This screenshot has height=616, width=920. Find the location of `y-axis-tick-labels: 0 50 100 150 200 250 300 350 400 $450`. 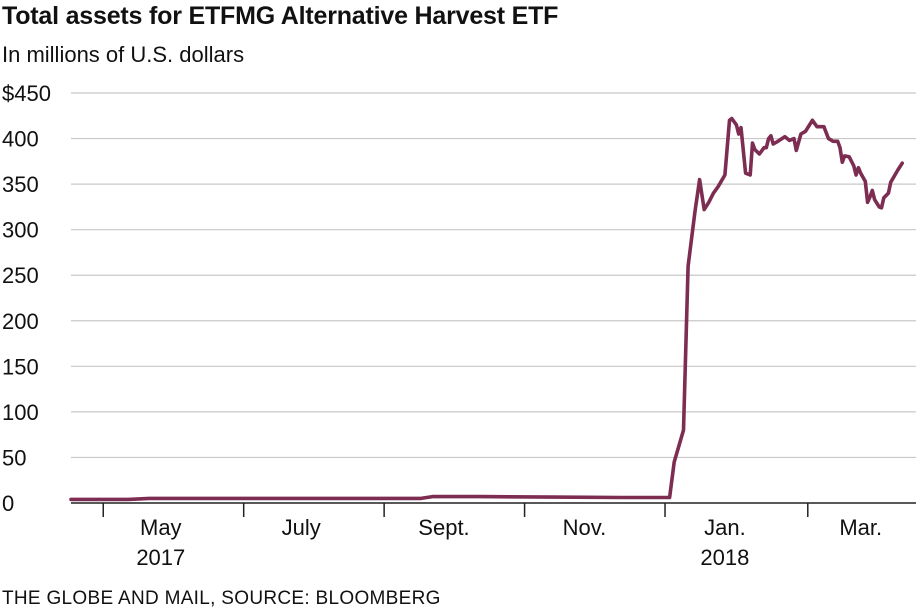

y-axis-tick-labels: 0 50 100 150 200 250 300 350 400 $450 is located at coordinates (26, 298).